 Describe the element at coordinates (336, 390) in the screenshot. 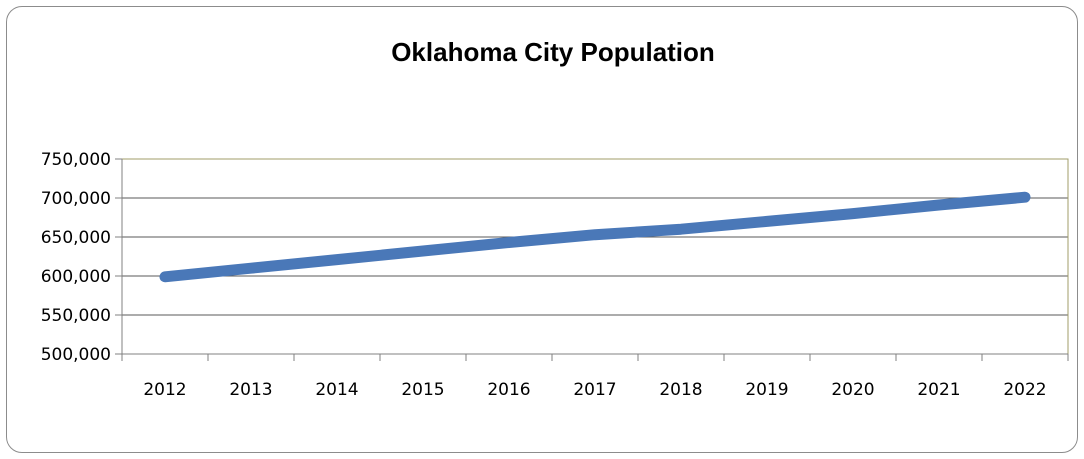

I see `x-tick-label: 2014` at that location.